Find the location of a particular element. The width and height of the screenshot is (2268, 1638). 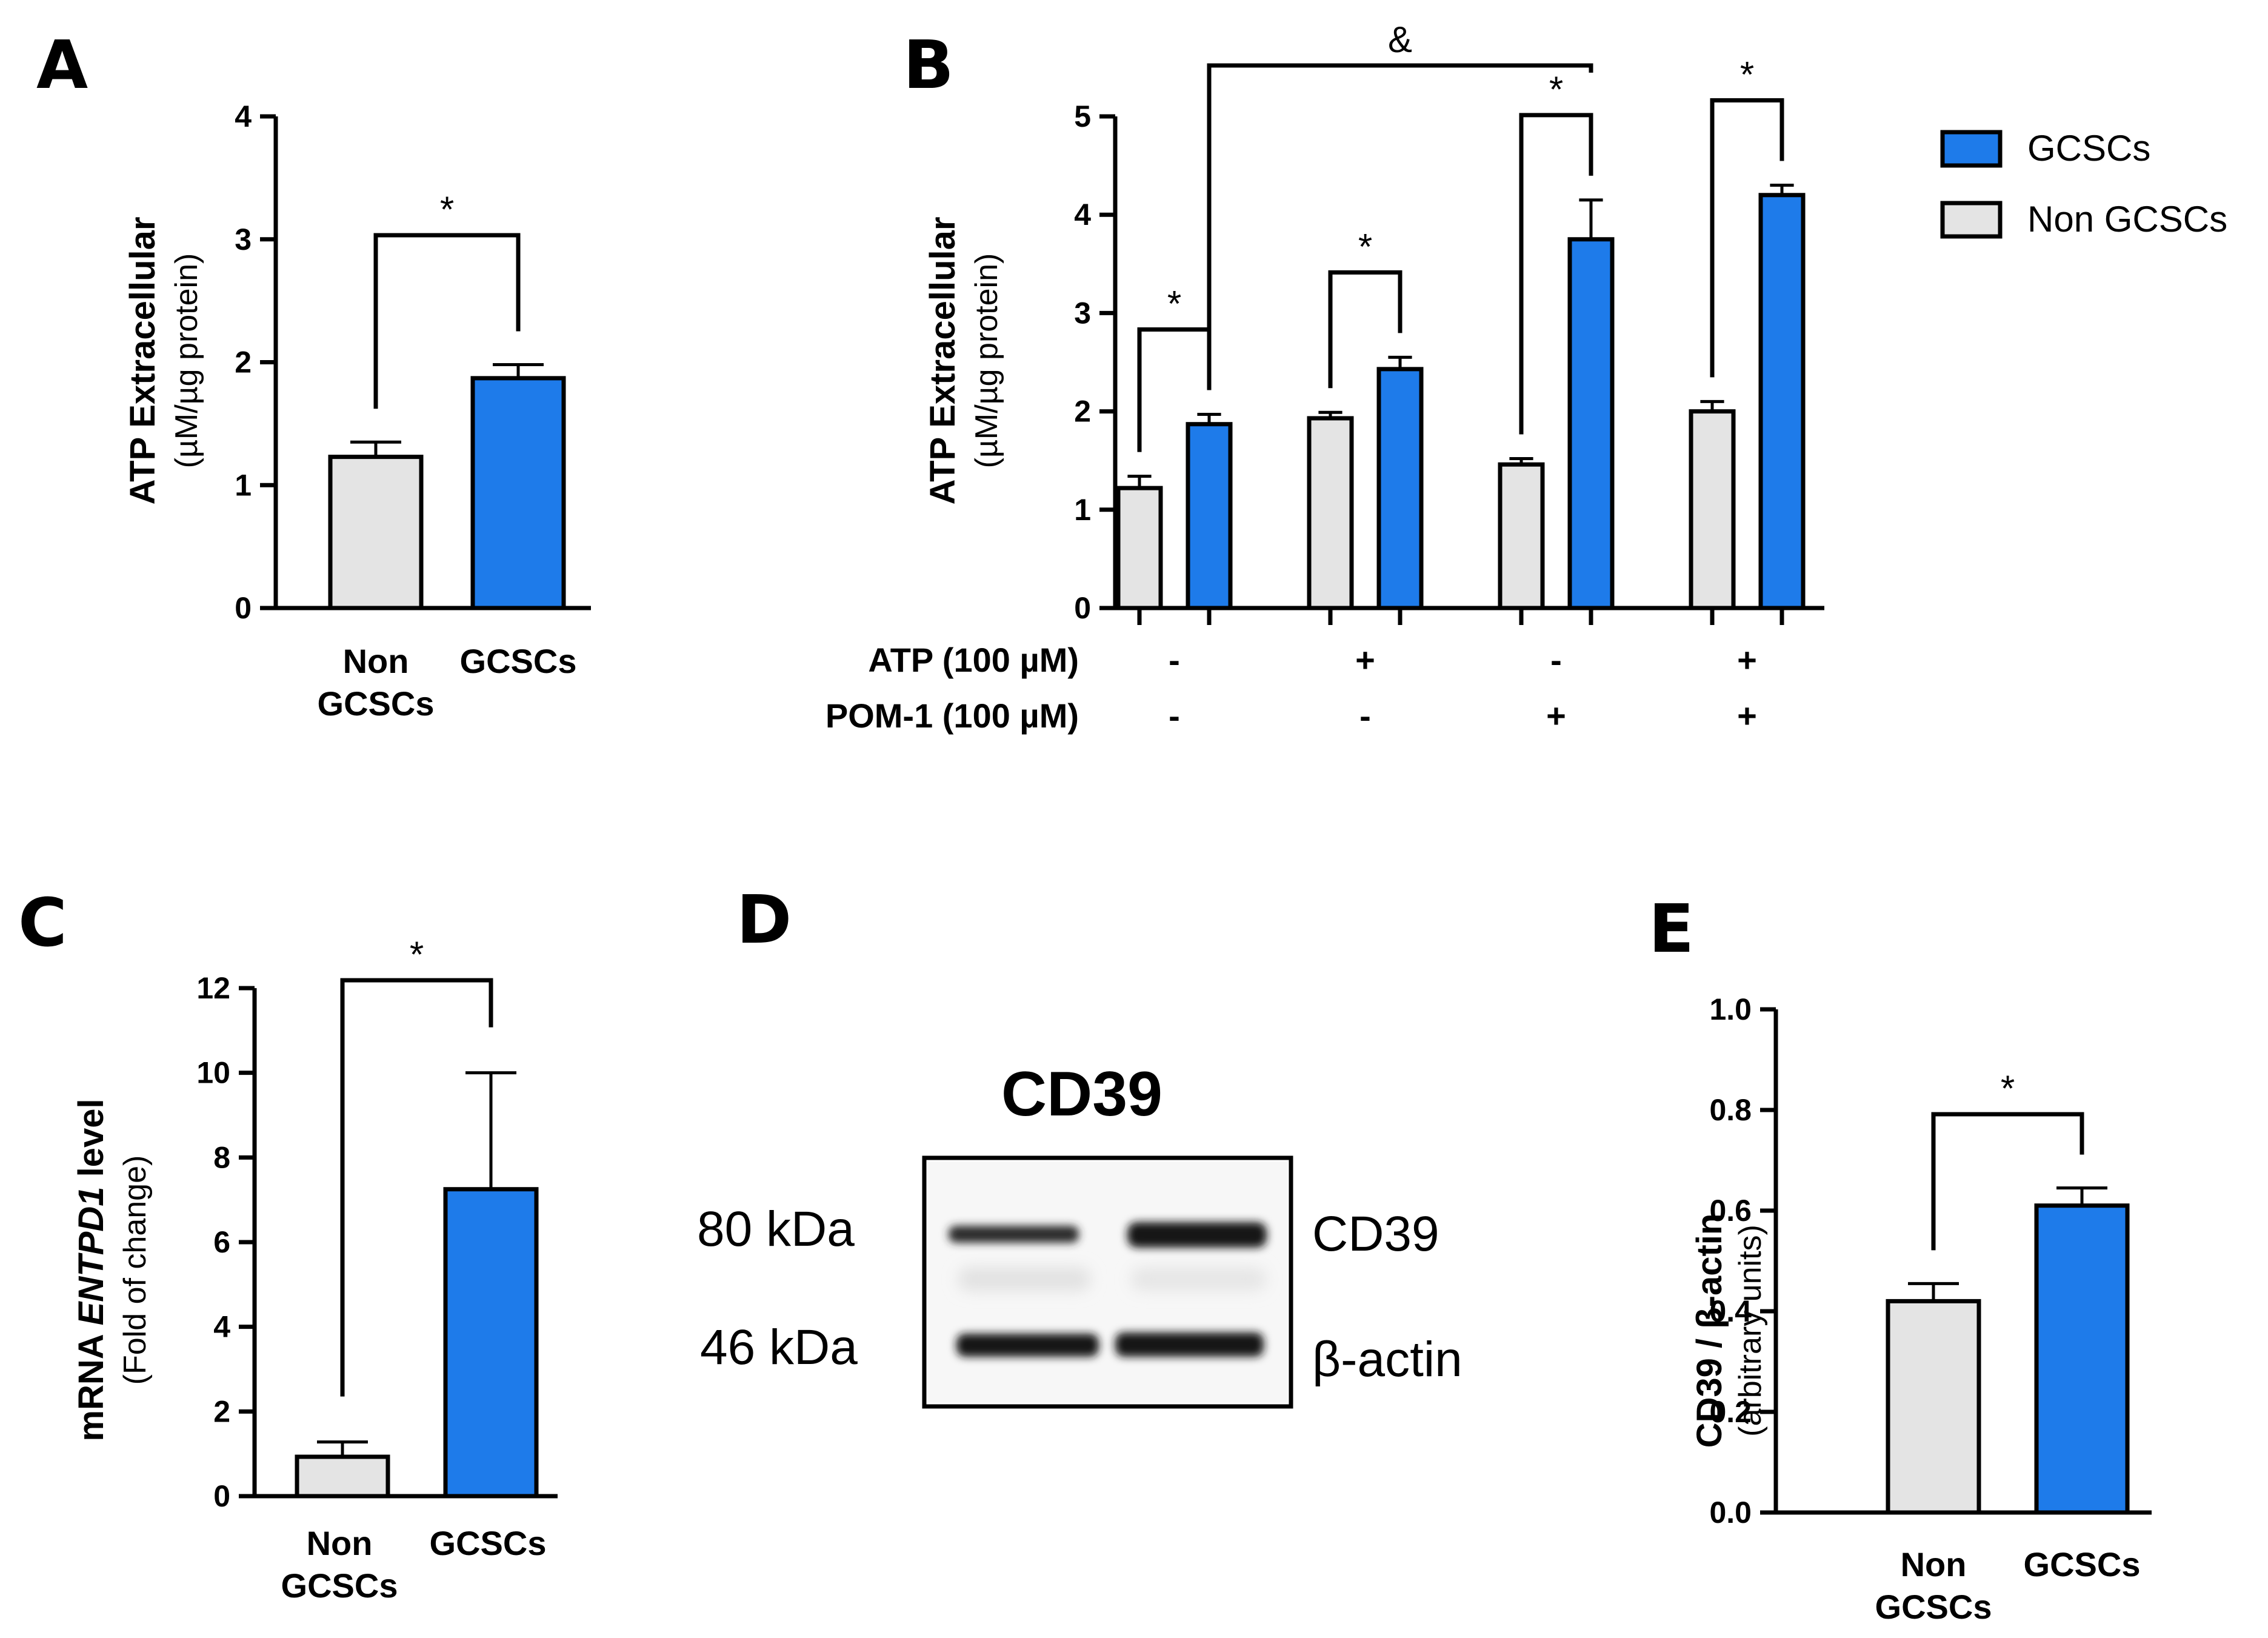

panel-c-significance-bracket is located at coordinates (416, 1187).